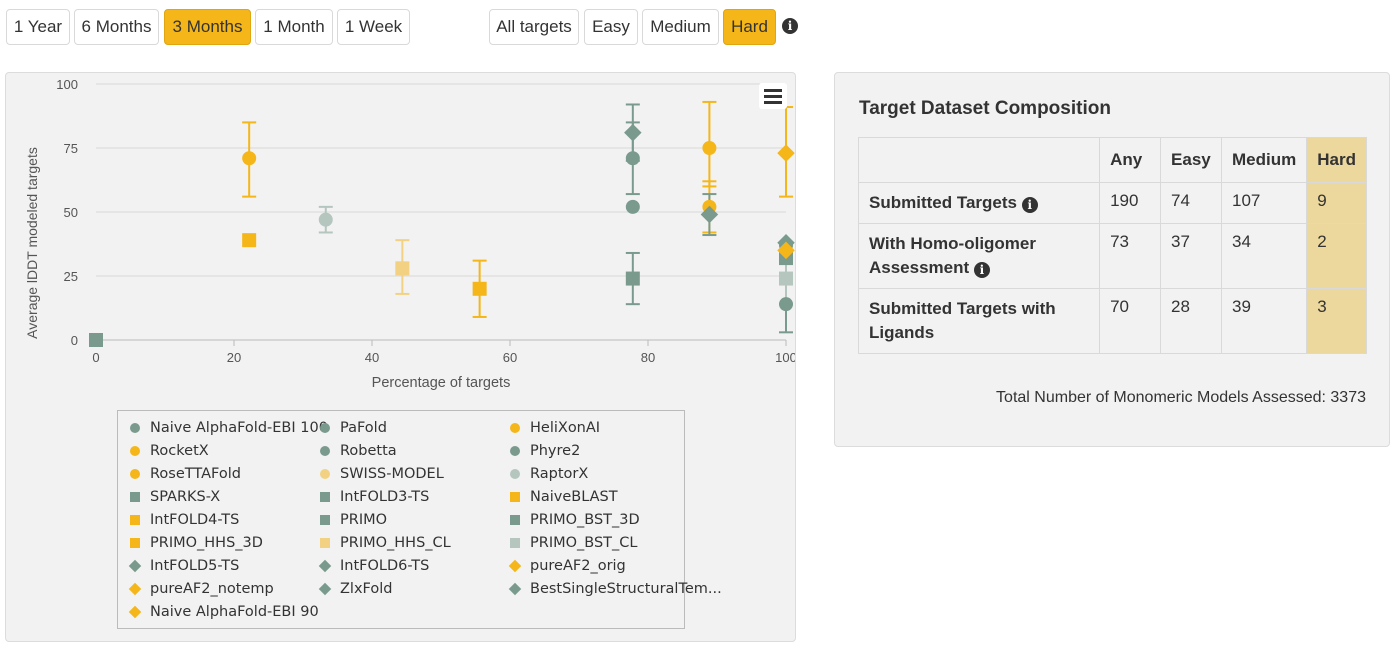  What do you see at coordinates (979, 203) in the screenshot?
I see `row-label: Submitted Targets i` at bounding box center [979, 203].